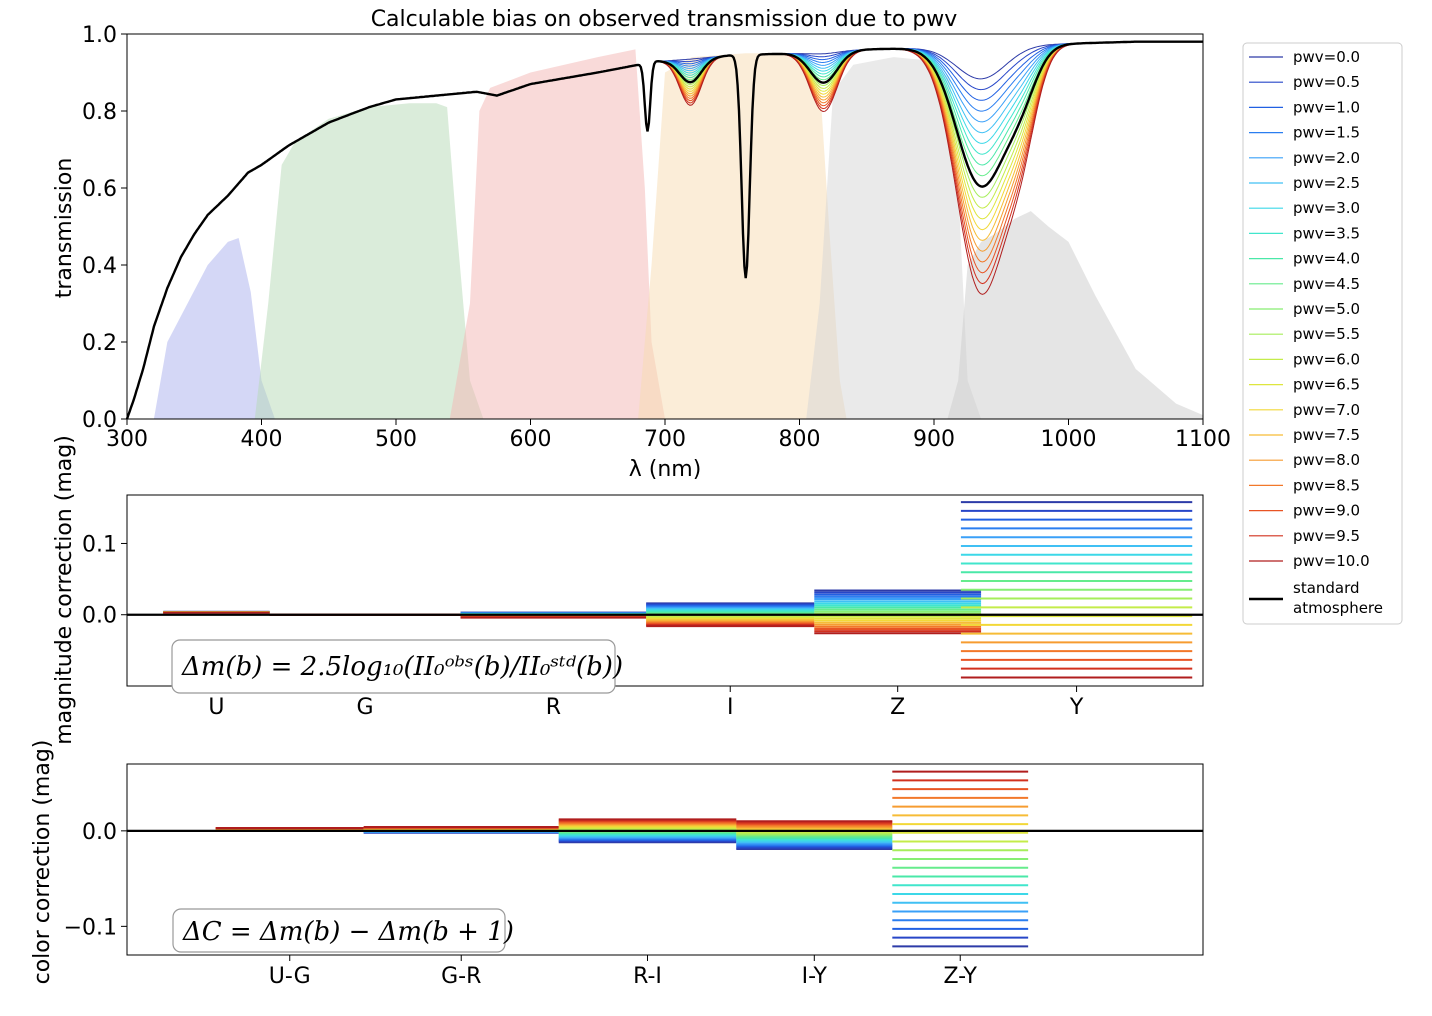  Describe the element at coordinates (647, 976) in the screenshot. I see `category-label: R-I` at that location.